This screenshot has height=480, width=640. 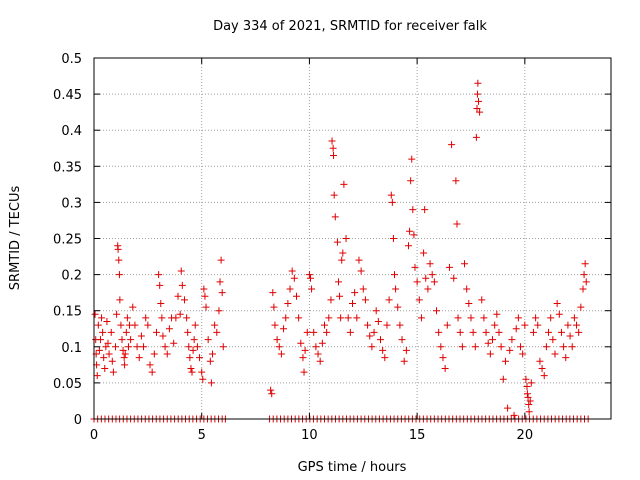 I want to click on y-tick-label: 0, so click(x=78, y=420).